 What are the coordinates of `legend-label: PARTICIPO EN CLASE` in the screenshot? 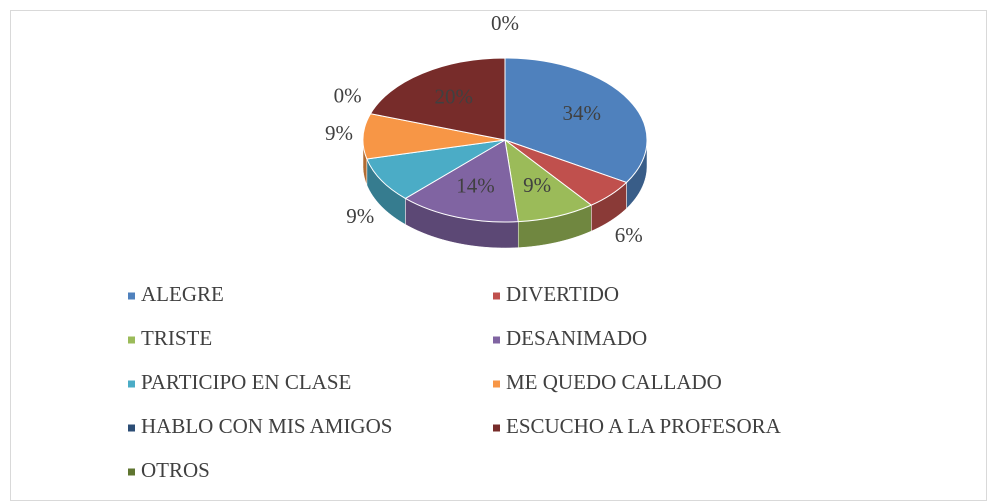 It's located at (246, 382).